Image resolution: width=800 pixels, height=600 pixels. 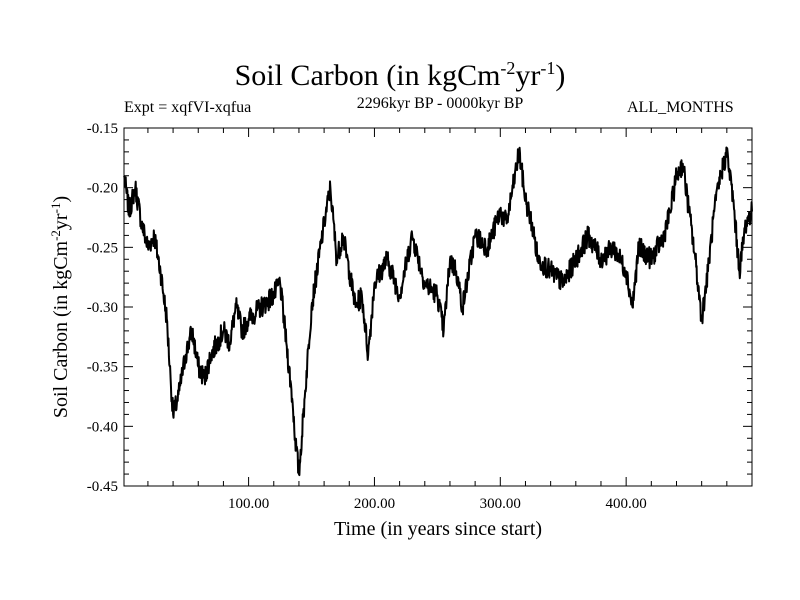 What do you see at coordinates (440, 103) in the screenshot?
I see `period-label: 2296kyr BP - 0000kyr BP` at bounding box center [440, 103].